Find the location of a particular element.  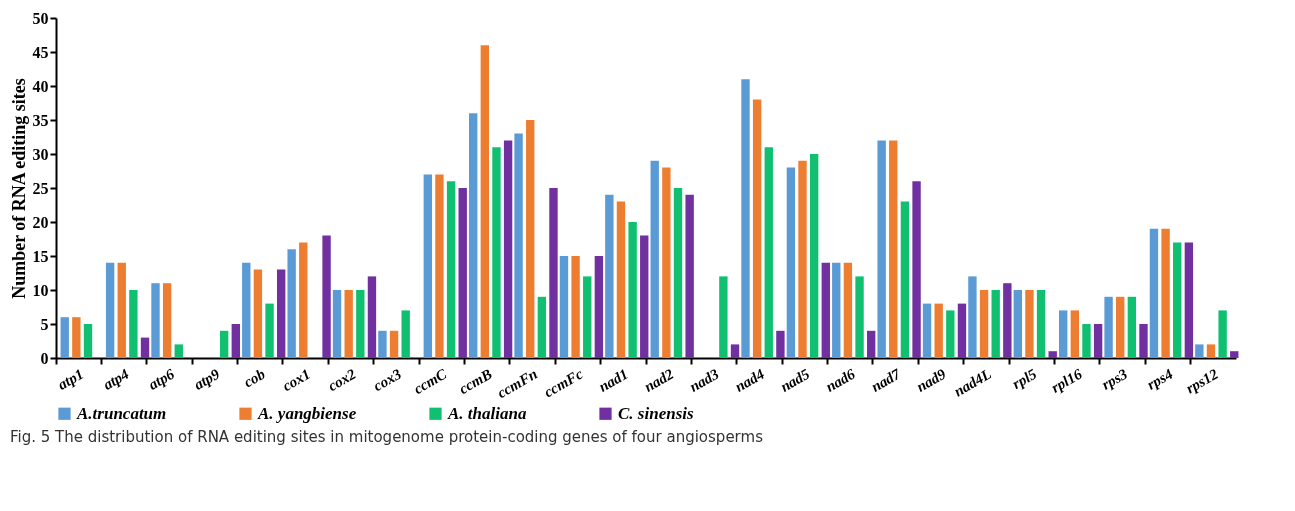

x-tick-label: cob is located at coordinates (254, 378).